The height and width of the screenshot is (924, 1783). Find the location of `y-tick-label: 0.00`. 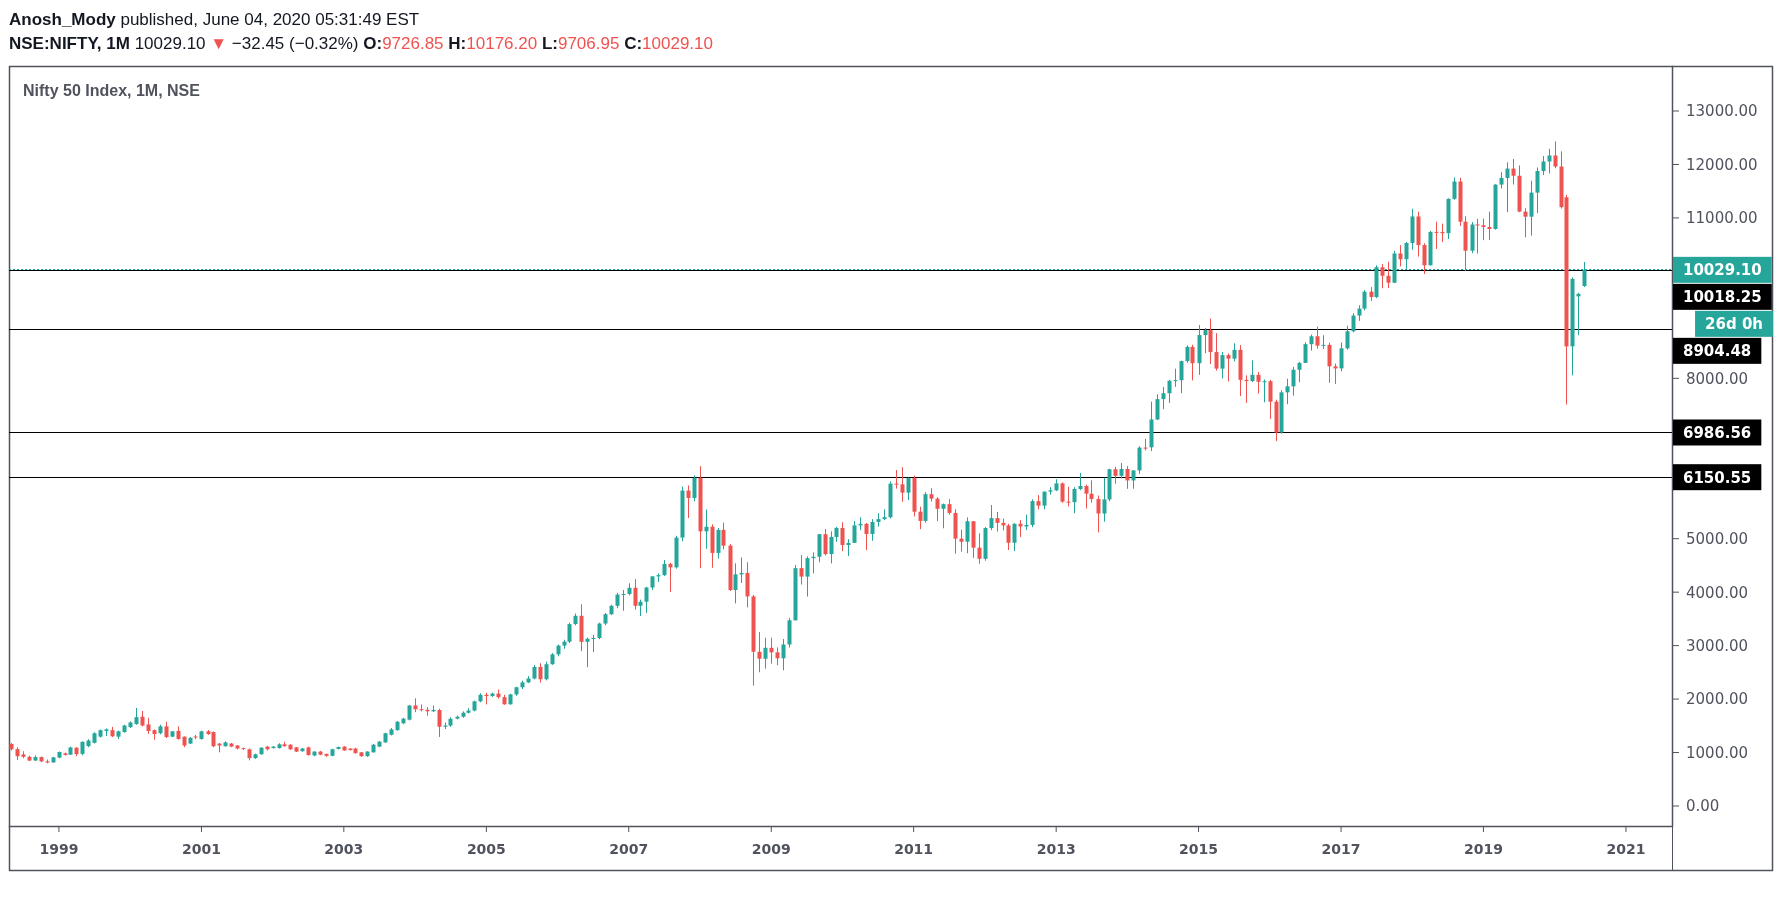

y-tick-label: 0.00 is located at coordinates (1703, 806).